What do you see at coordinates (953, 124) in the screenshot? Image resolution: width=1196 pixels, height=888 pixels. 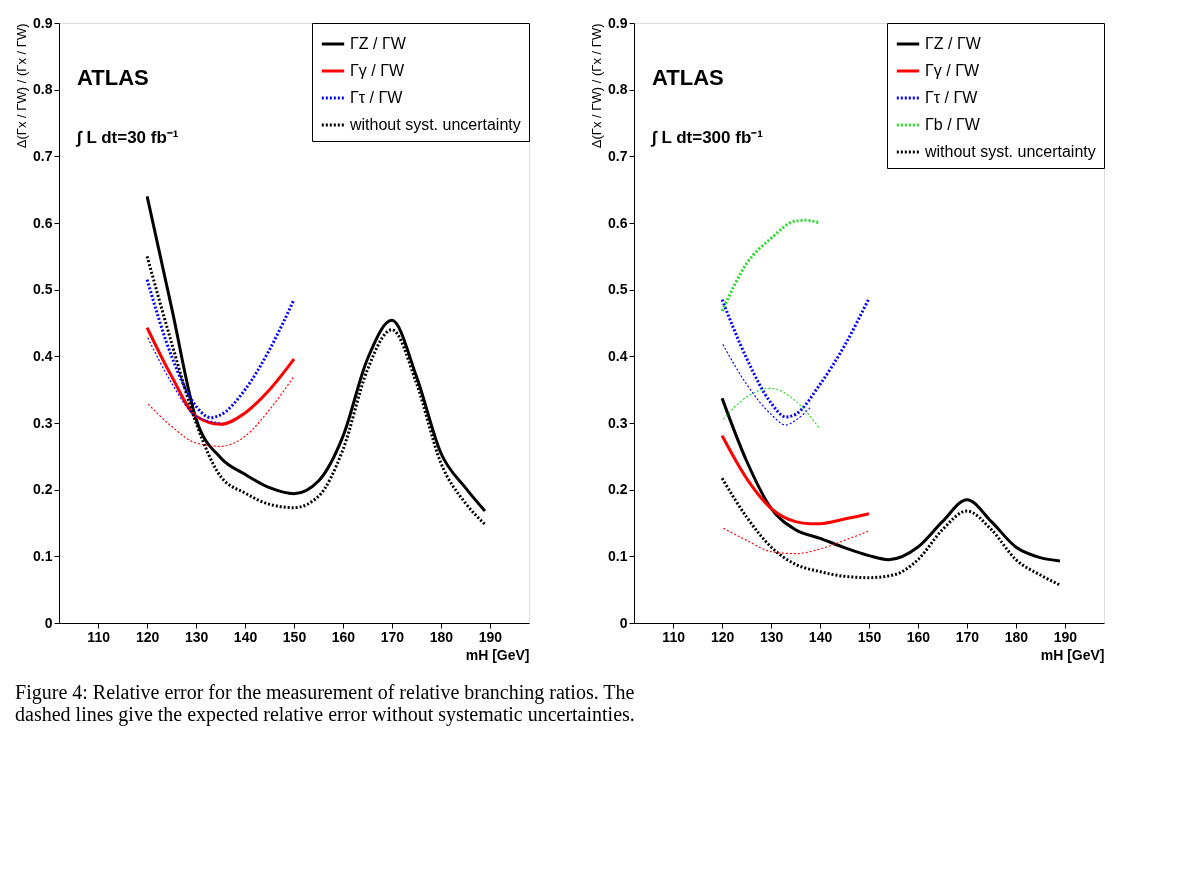 I see `legend-label: Γb / ΓW` at bounding box center [953, 124].